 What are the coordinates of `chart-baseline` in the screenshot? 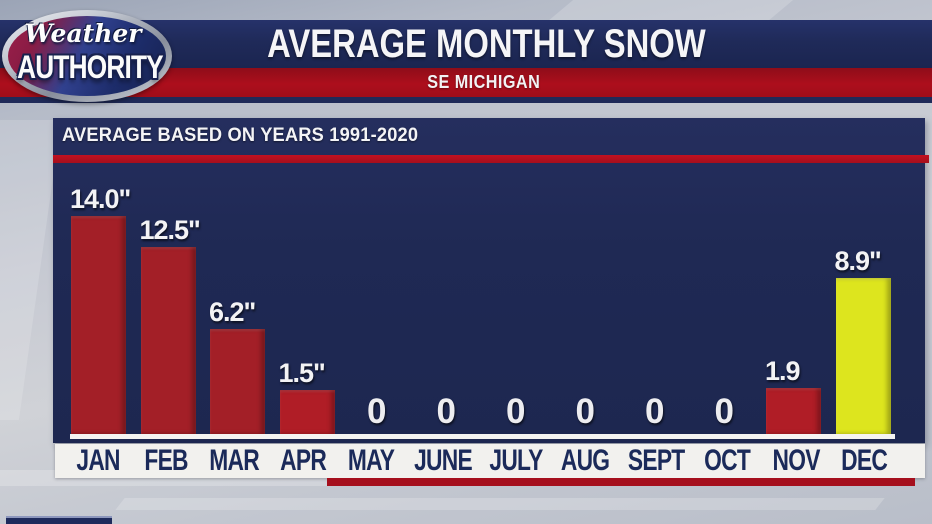 It's located at (482, 436).